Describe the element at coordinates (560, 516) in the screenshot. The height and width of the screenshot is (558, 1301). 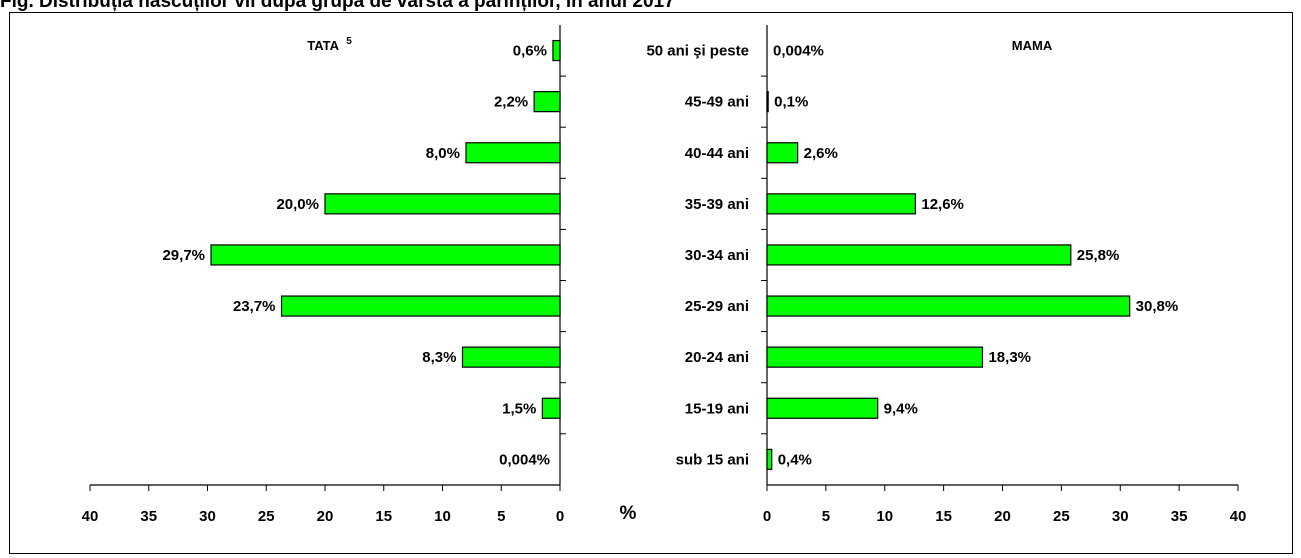
I see `left-x-tick-label: 0` at that location.